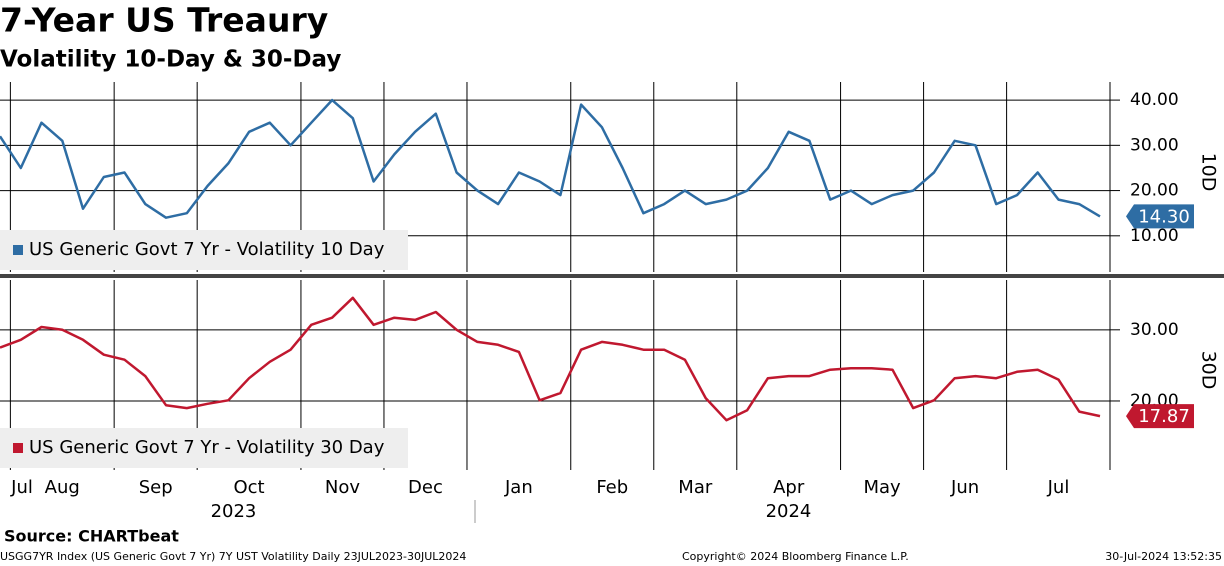 The image size is (1224, 566). Describe the element at coordinates (1154, 191) in the screenshot. I see `y-tick-label: 20.00` at that location.